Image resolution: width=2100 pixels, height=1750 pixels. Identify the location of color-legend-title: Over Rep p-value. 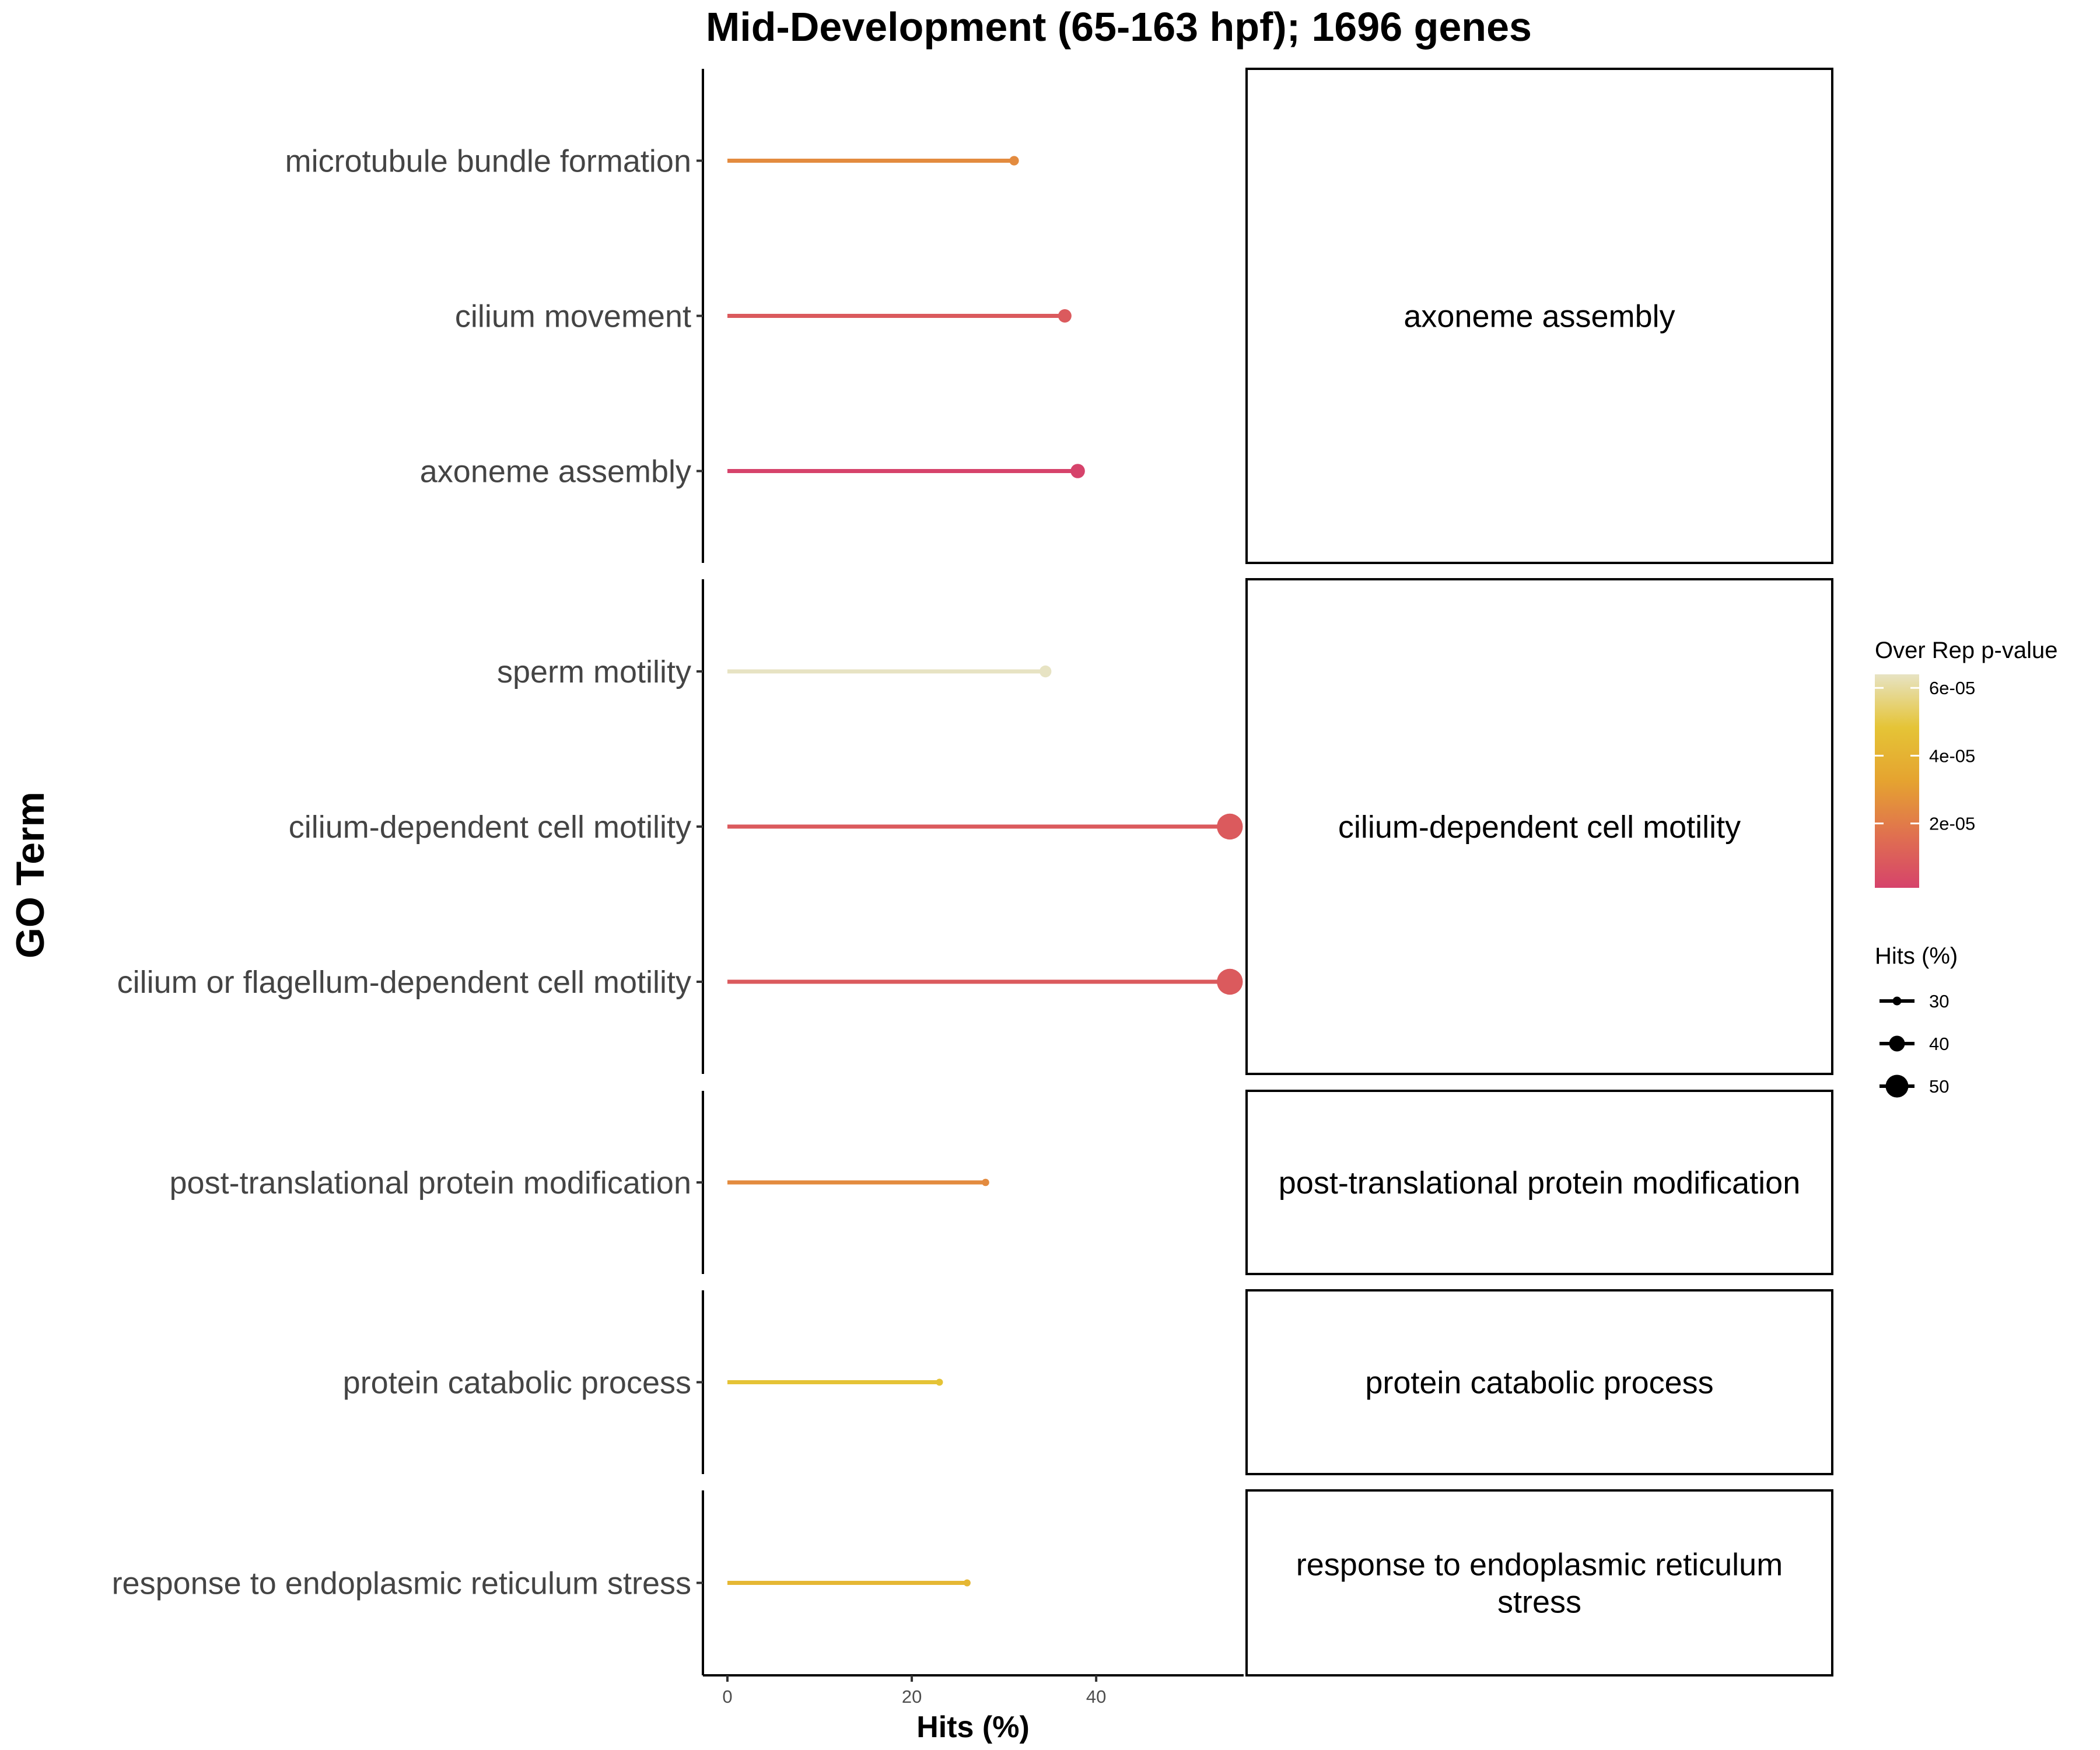
(1966, 650).